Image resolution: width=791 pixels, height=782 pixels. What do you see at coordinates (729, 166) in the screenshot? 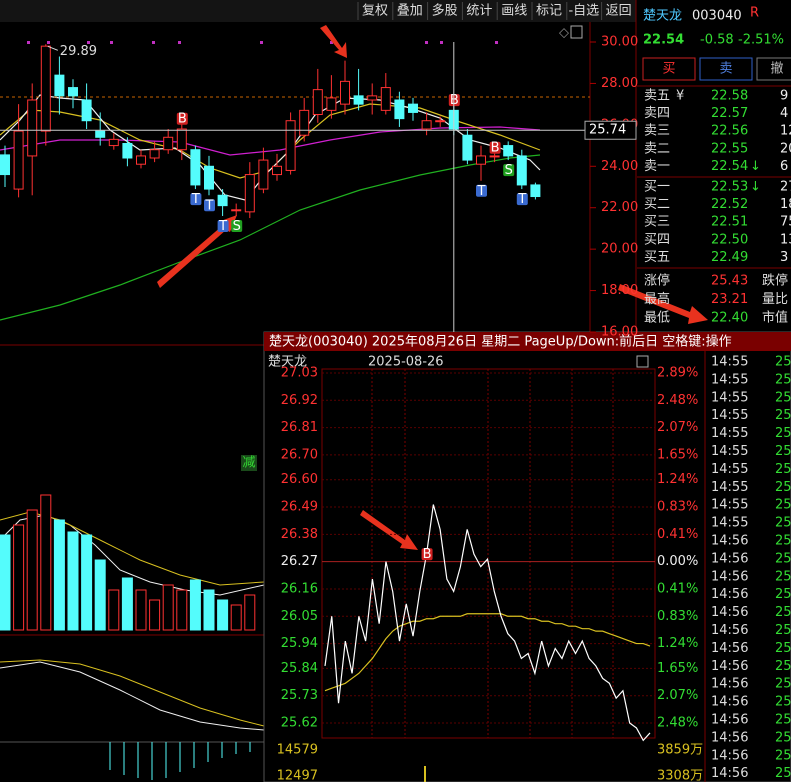
I see `book-price: 22.54` at bounding box center [729, 166].